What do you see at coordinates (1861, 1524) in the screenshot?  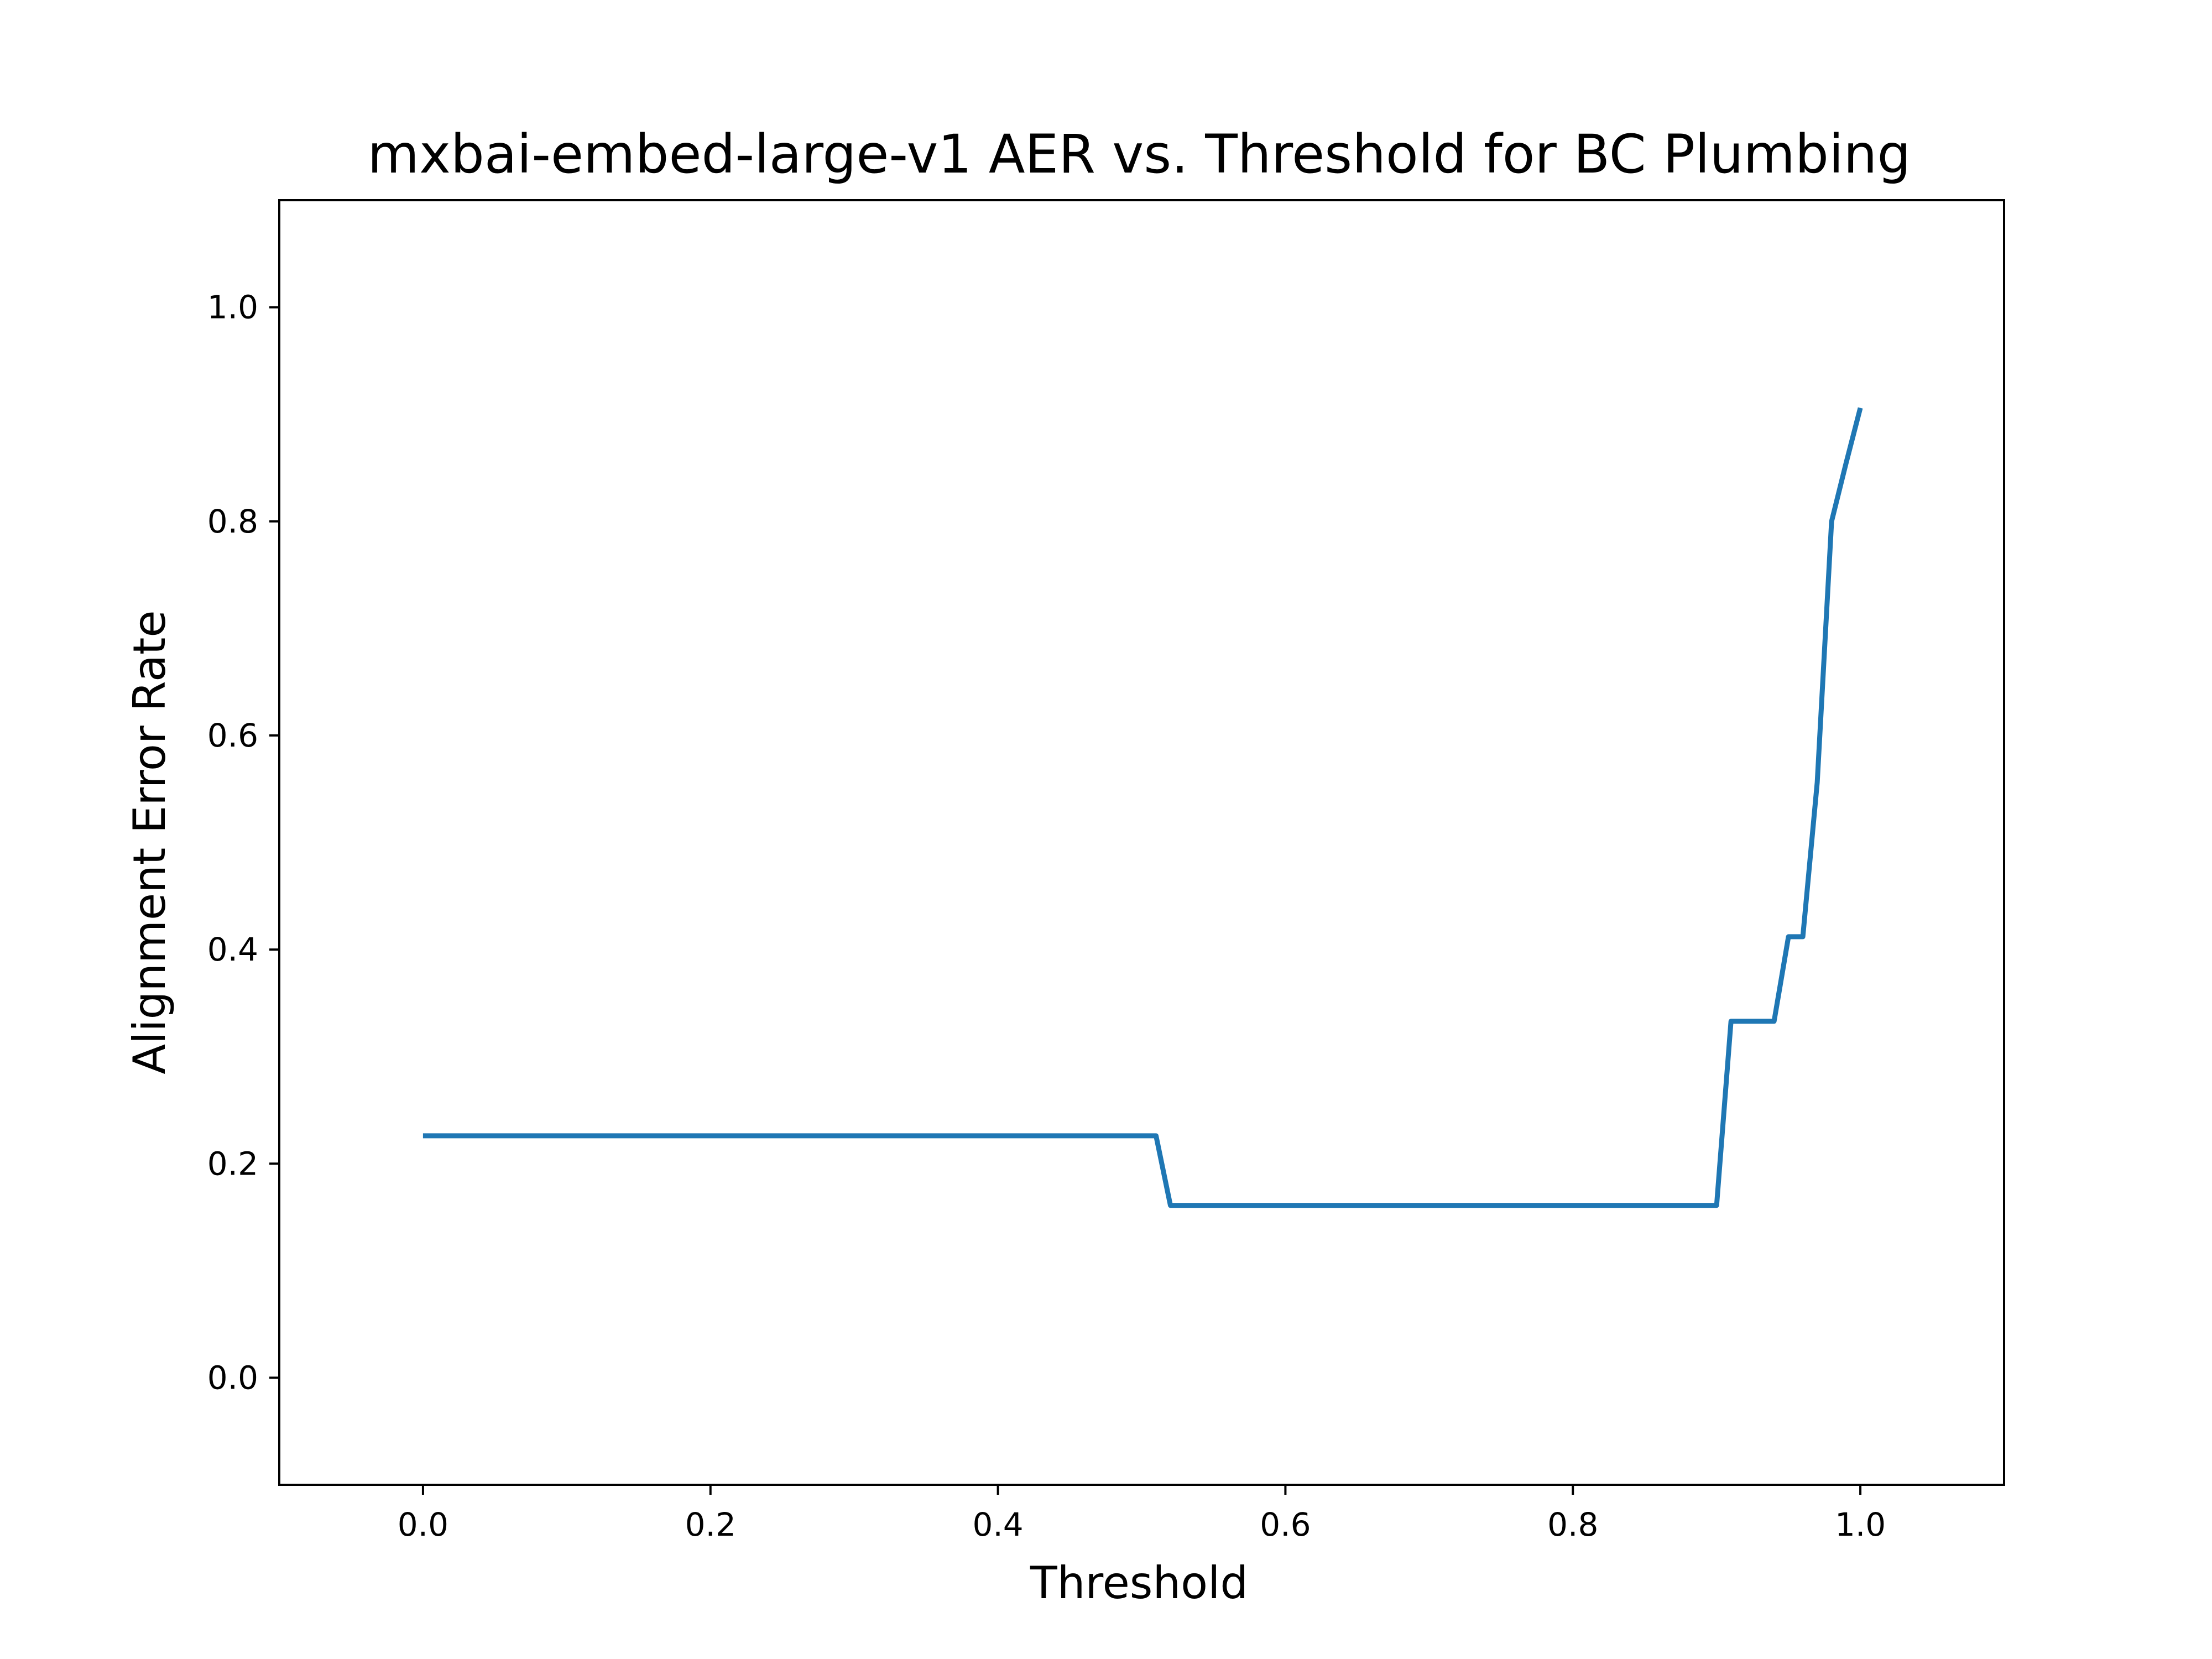 I see `x-tick-label: 1.0` at bounding box center [1861, 1524].